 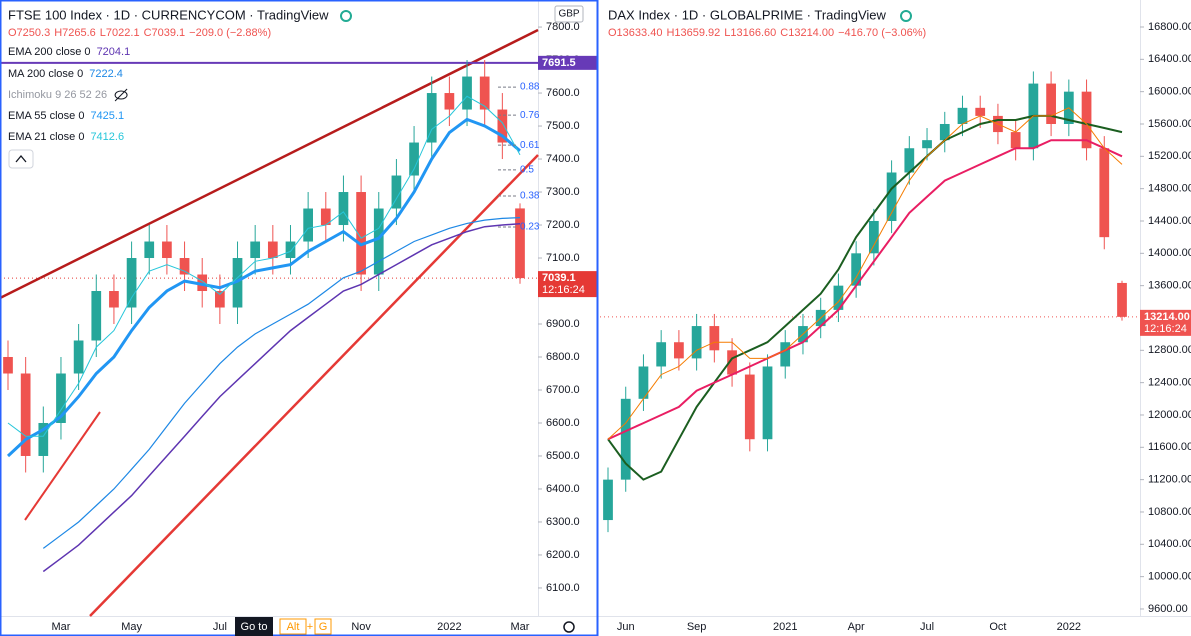 What do you see at coordinates (697, 627) in the screenshot?
I see `x-tick-label: Sep` at bounding box center [697, 627].